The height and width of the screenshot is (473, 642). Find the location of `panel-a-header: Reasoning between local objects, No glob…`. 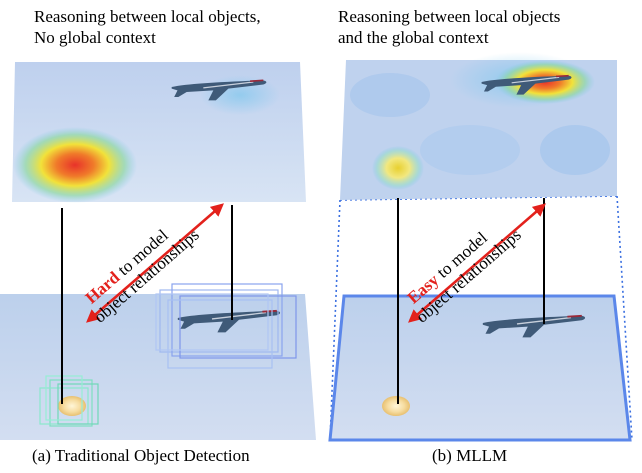

panel-a-header: Reasoning between local objects, No glob… is located at coordinates (184, 27).